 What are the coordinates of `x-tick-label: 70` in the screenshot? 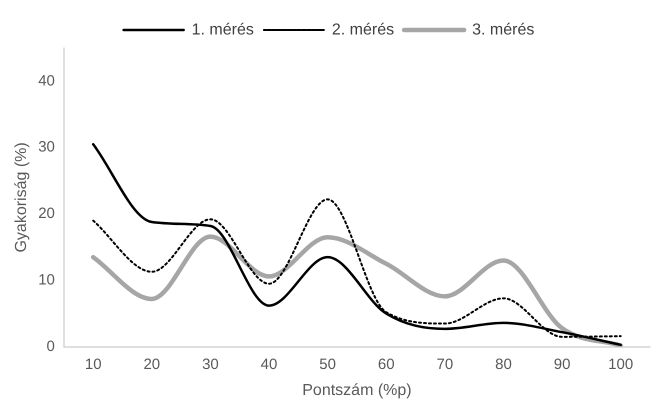 It's located at (445, 364).